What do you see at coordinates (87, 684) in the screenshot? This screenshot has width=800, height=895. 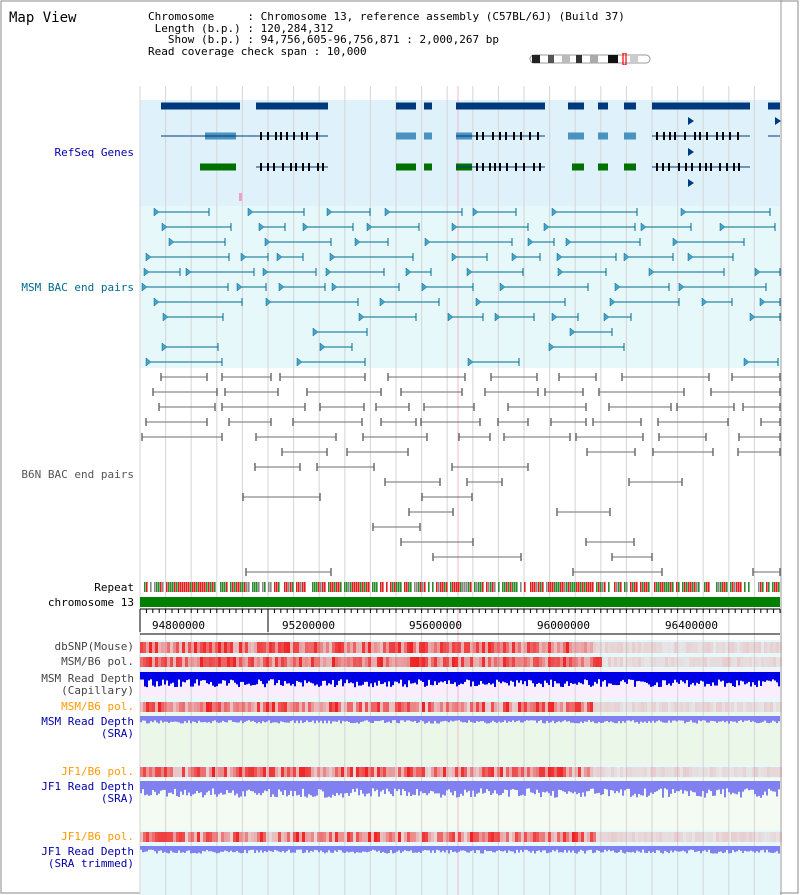 I see `msm-read-depth-capillary-label: MSM Read Depth (Capillary)` at bounding box center [87, 684].